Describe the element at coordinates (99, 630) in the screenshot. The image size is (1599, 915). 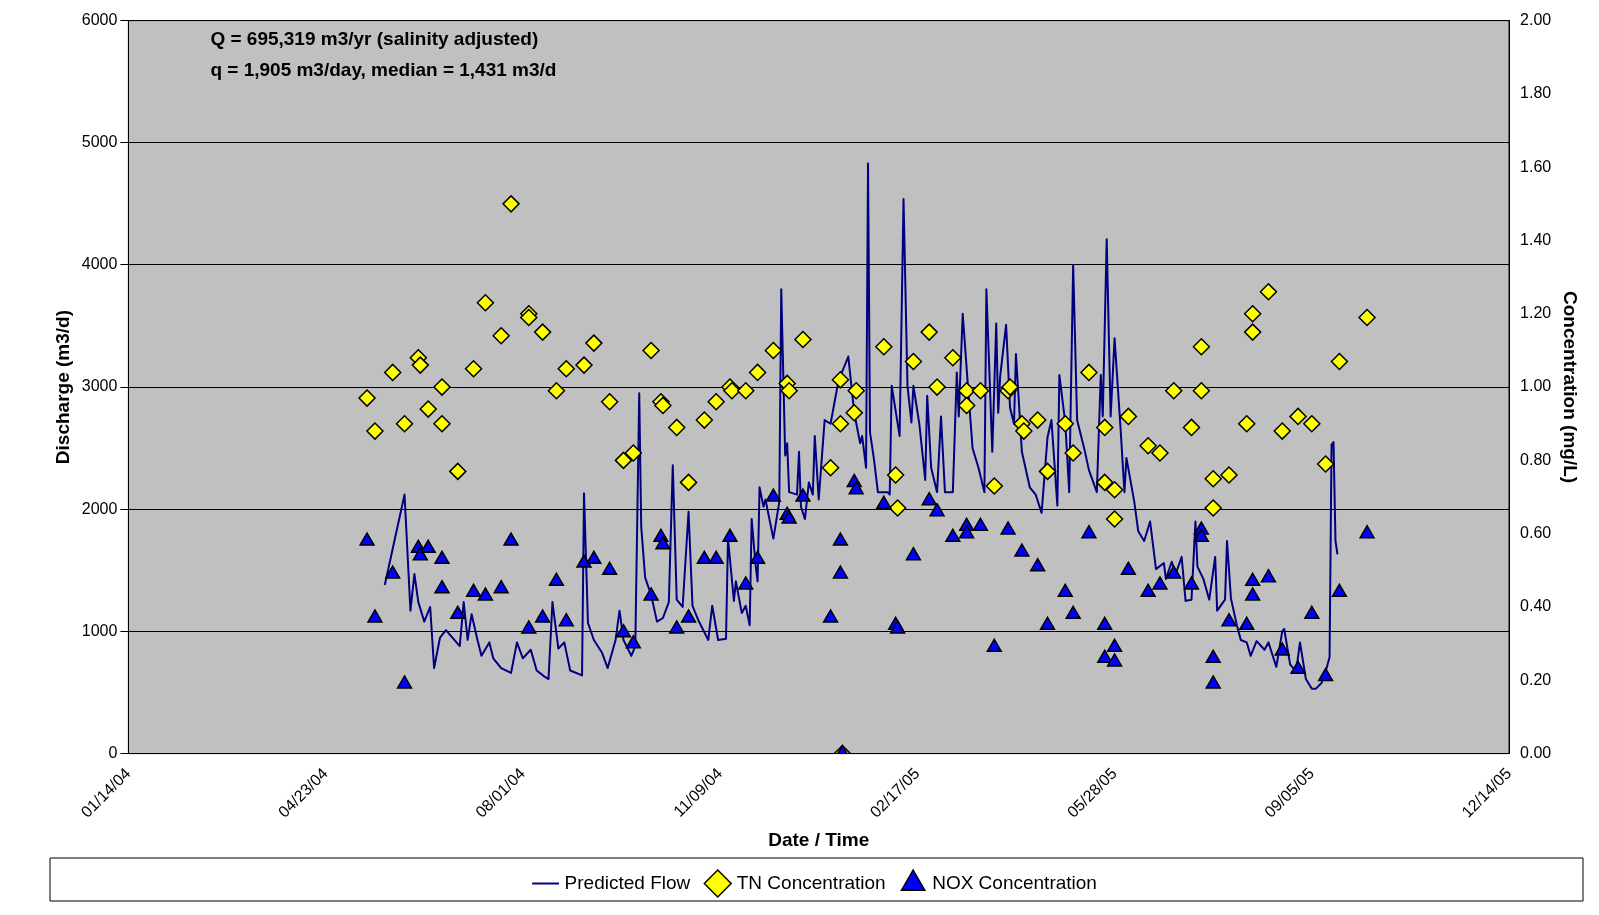
I see `y-tick-label: 1000` at that location.